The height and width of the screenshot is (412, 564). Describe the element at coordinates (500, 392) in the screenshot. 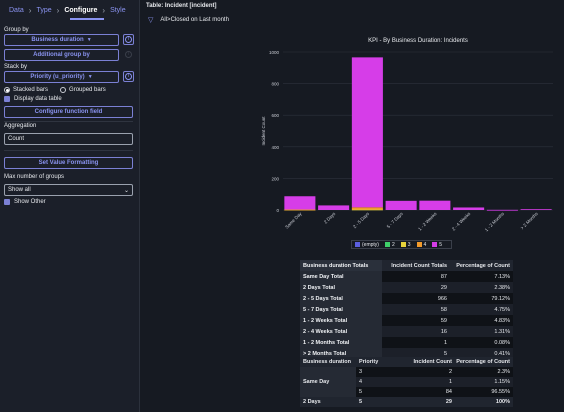

I see `table-cell: 96.55%` at that location.